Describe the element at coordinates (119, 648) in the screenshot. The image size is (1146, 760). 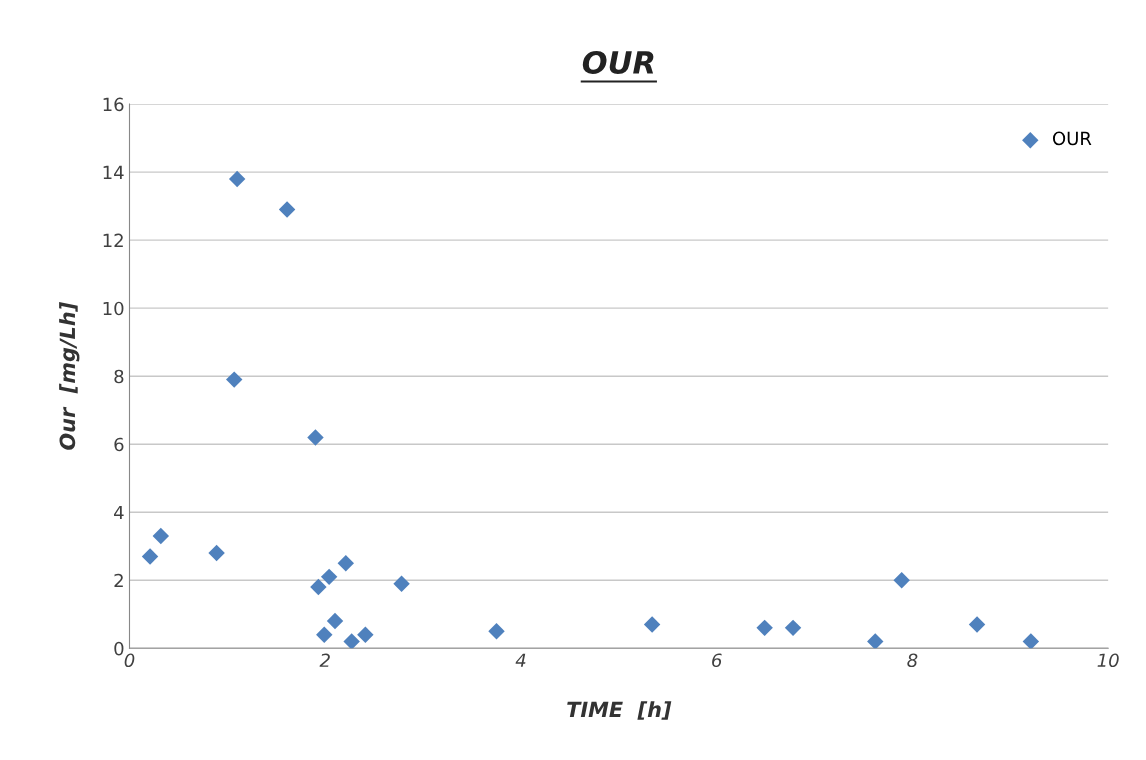
I see `y-tick-label: 0` at that location.